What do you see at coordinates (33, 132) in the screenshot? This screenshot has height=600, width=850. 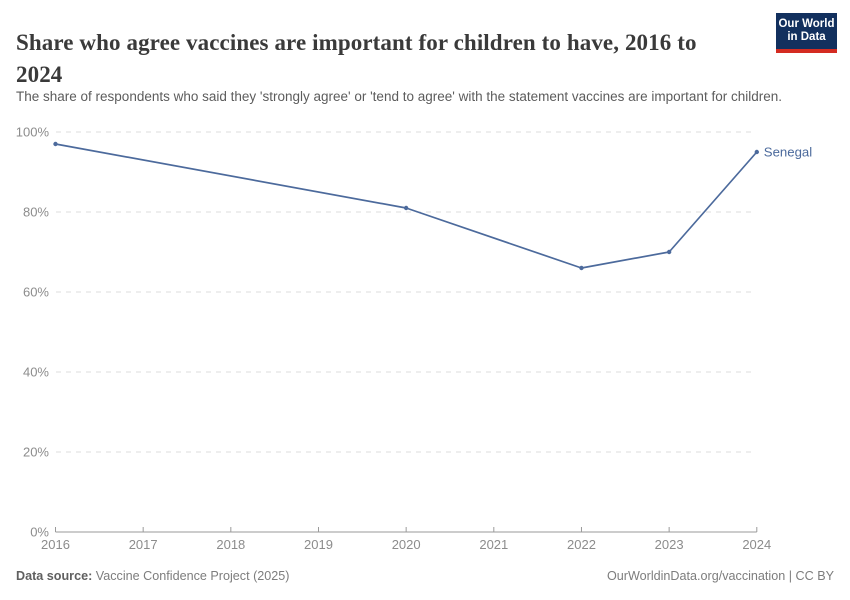 I see `y-tick-label: 100%` at bounding box center [33, 132].